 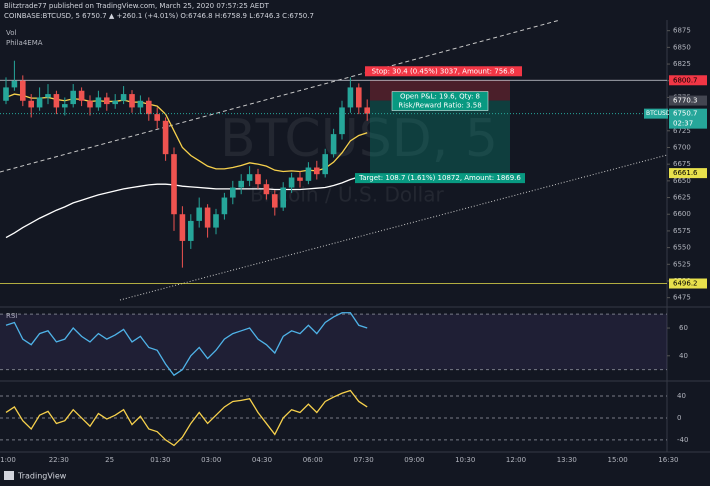 What do you see at coordinates (682, 198) in the screenshot?
I see `y-tick-label: 6625` at bounding box center [682, 198].